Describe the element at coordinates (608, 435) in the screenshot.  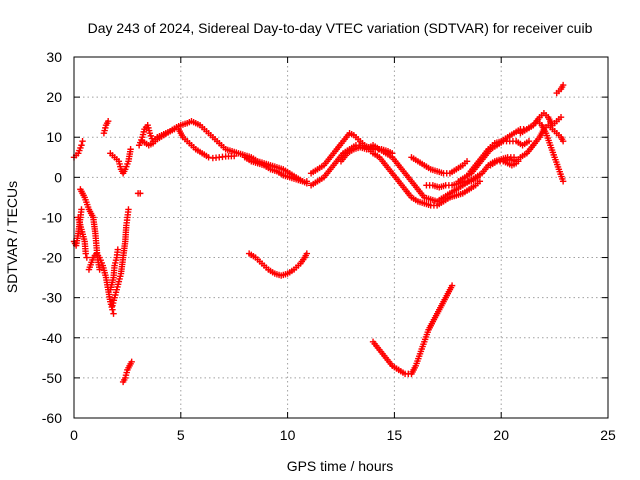
I see `x-tick-label: 25` at that location.